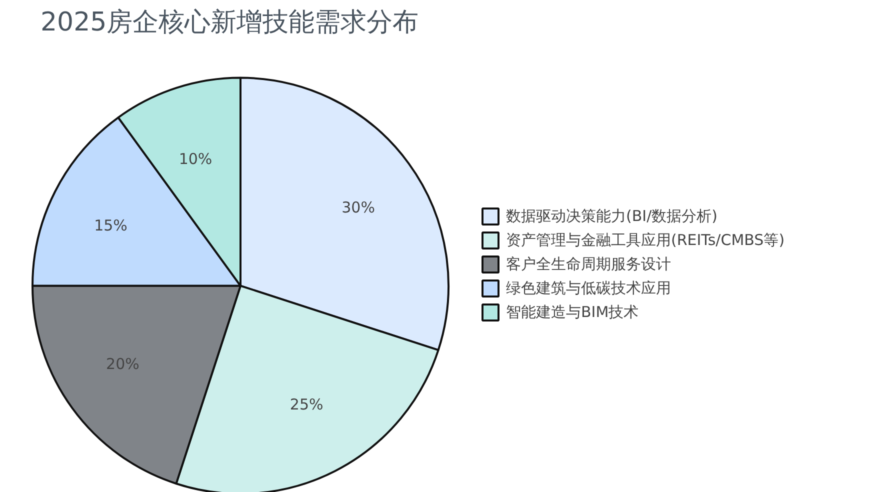 The image size is (876, 492). I want to click on data-label: 15%, so click(111, 225).